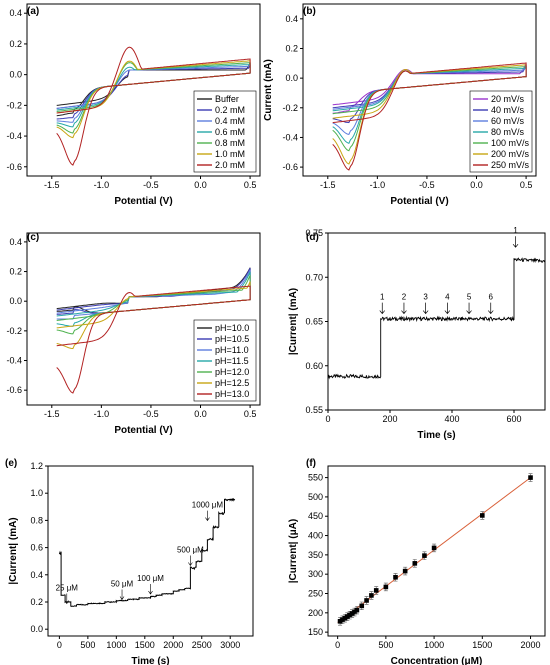  I want to click on y-tick-label-d: 0.65, so click(314, 322).